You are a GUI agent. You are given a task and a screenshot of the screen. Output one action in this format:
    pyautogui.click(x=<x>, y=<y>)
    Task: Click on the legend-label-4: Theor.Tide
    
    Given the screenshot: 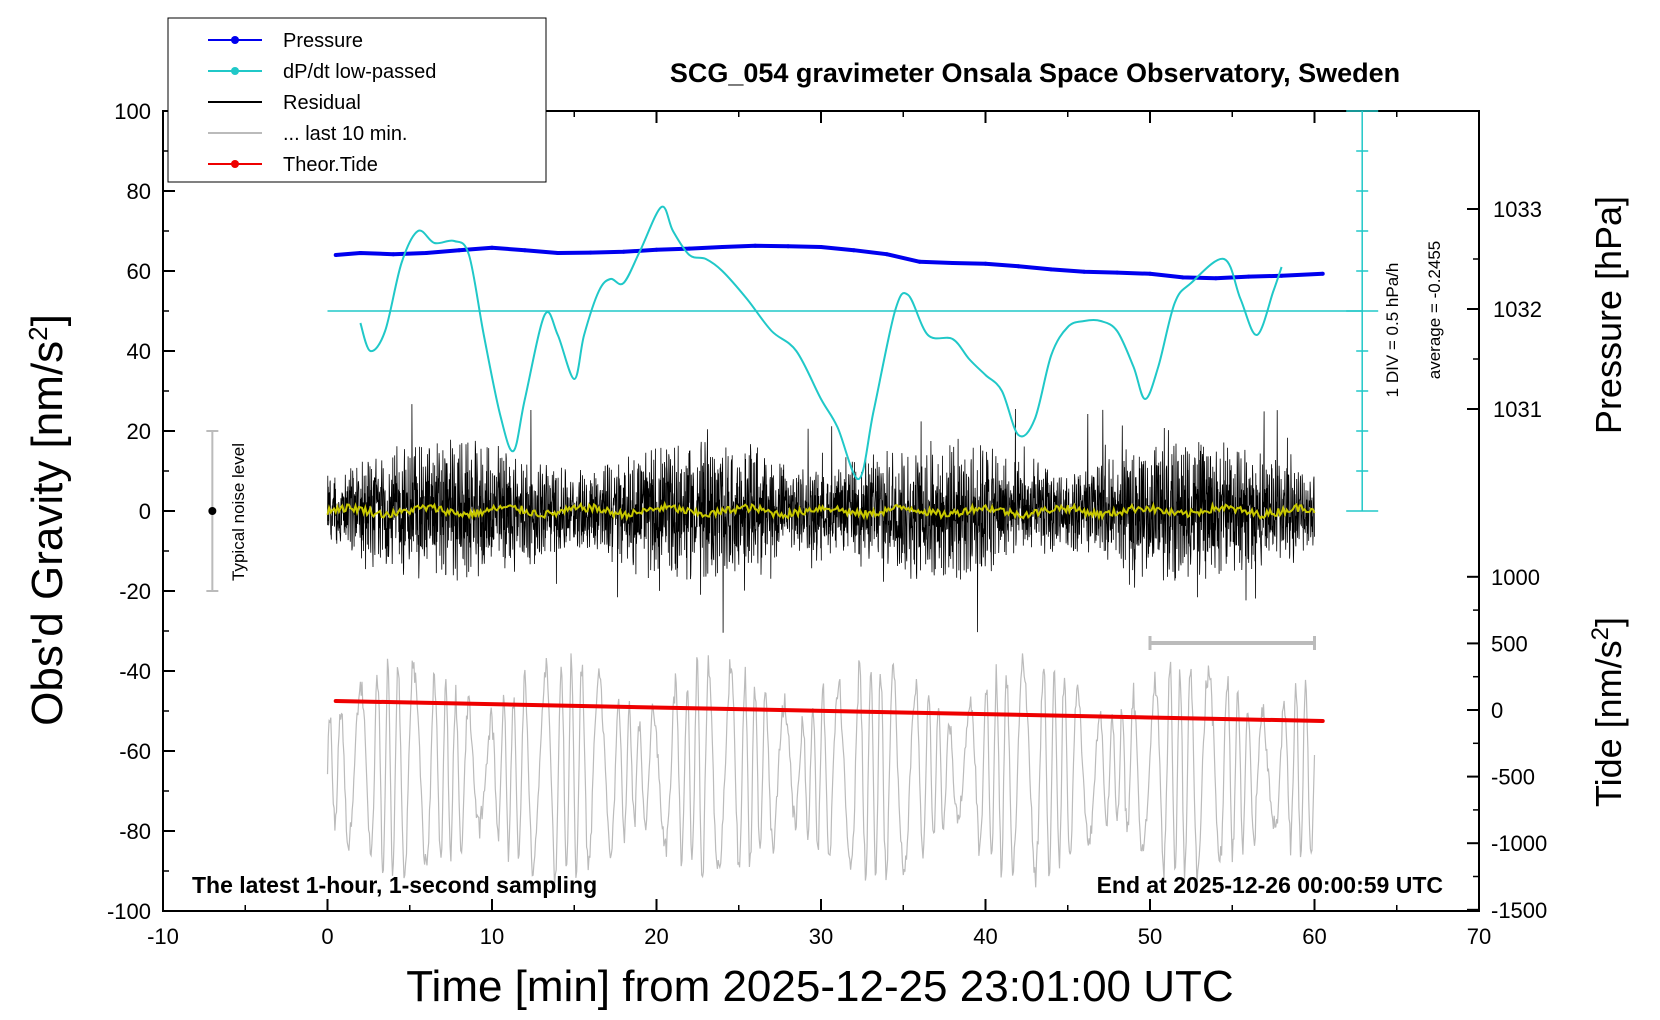 What is the action you would take?
    pyautogui.click(x=330, y=165)
    